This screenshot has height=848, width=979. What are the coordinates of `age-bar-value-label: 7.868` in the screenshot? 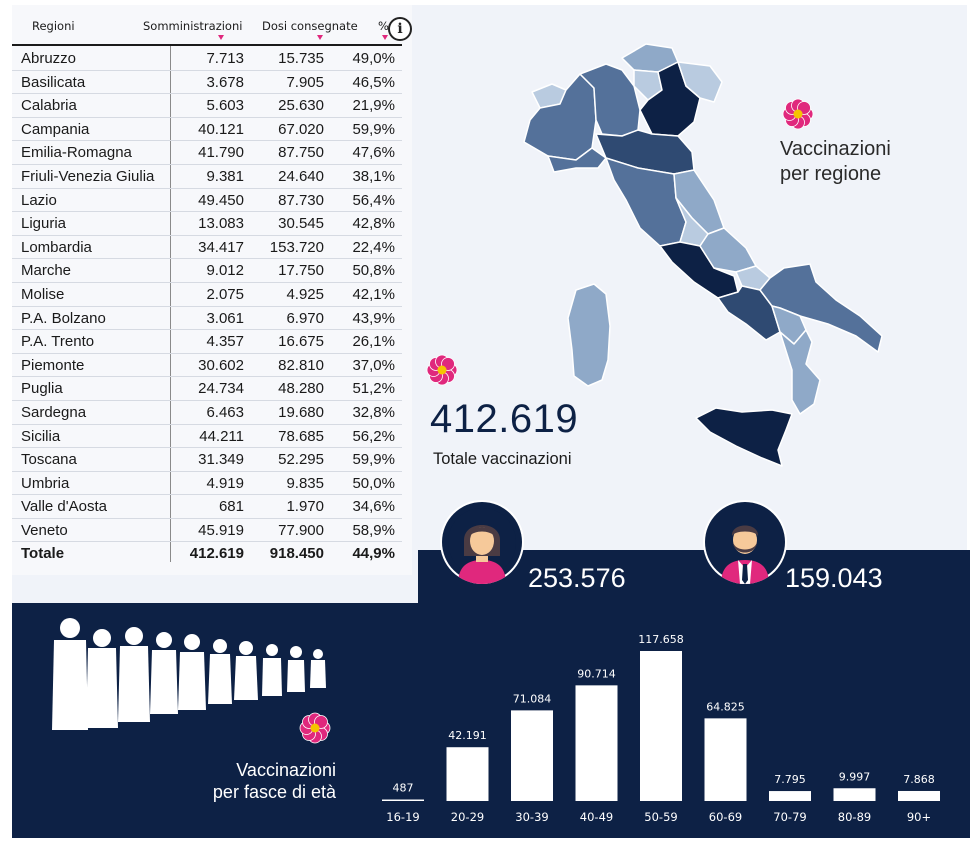 It's located at (919, 779).